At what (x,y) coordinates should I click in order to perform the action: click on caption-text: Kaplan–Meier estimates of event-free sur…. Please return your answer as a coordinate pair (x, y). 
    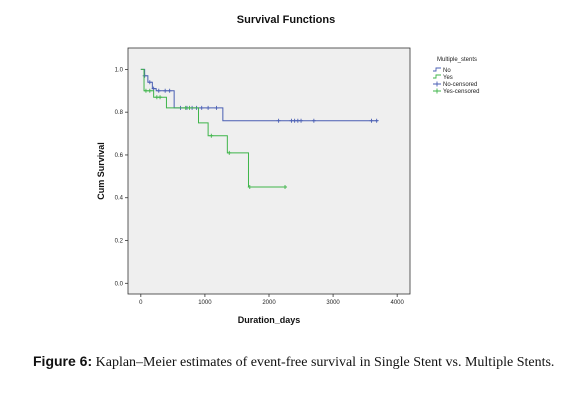
    Looking at the image, I should click on (325, 362).